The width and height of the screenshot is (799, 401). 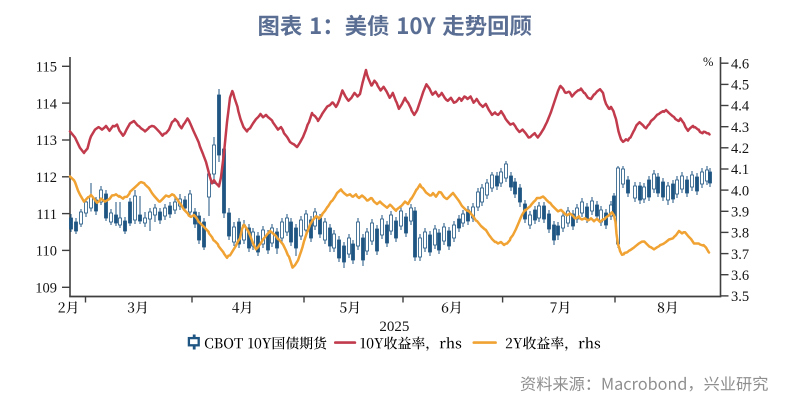 What do you see at coordinates (740, 128) in the screenshot?
I see `svg-text: 4.3` at bounding box center [740, 128].